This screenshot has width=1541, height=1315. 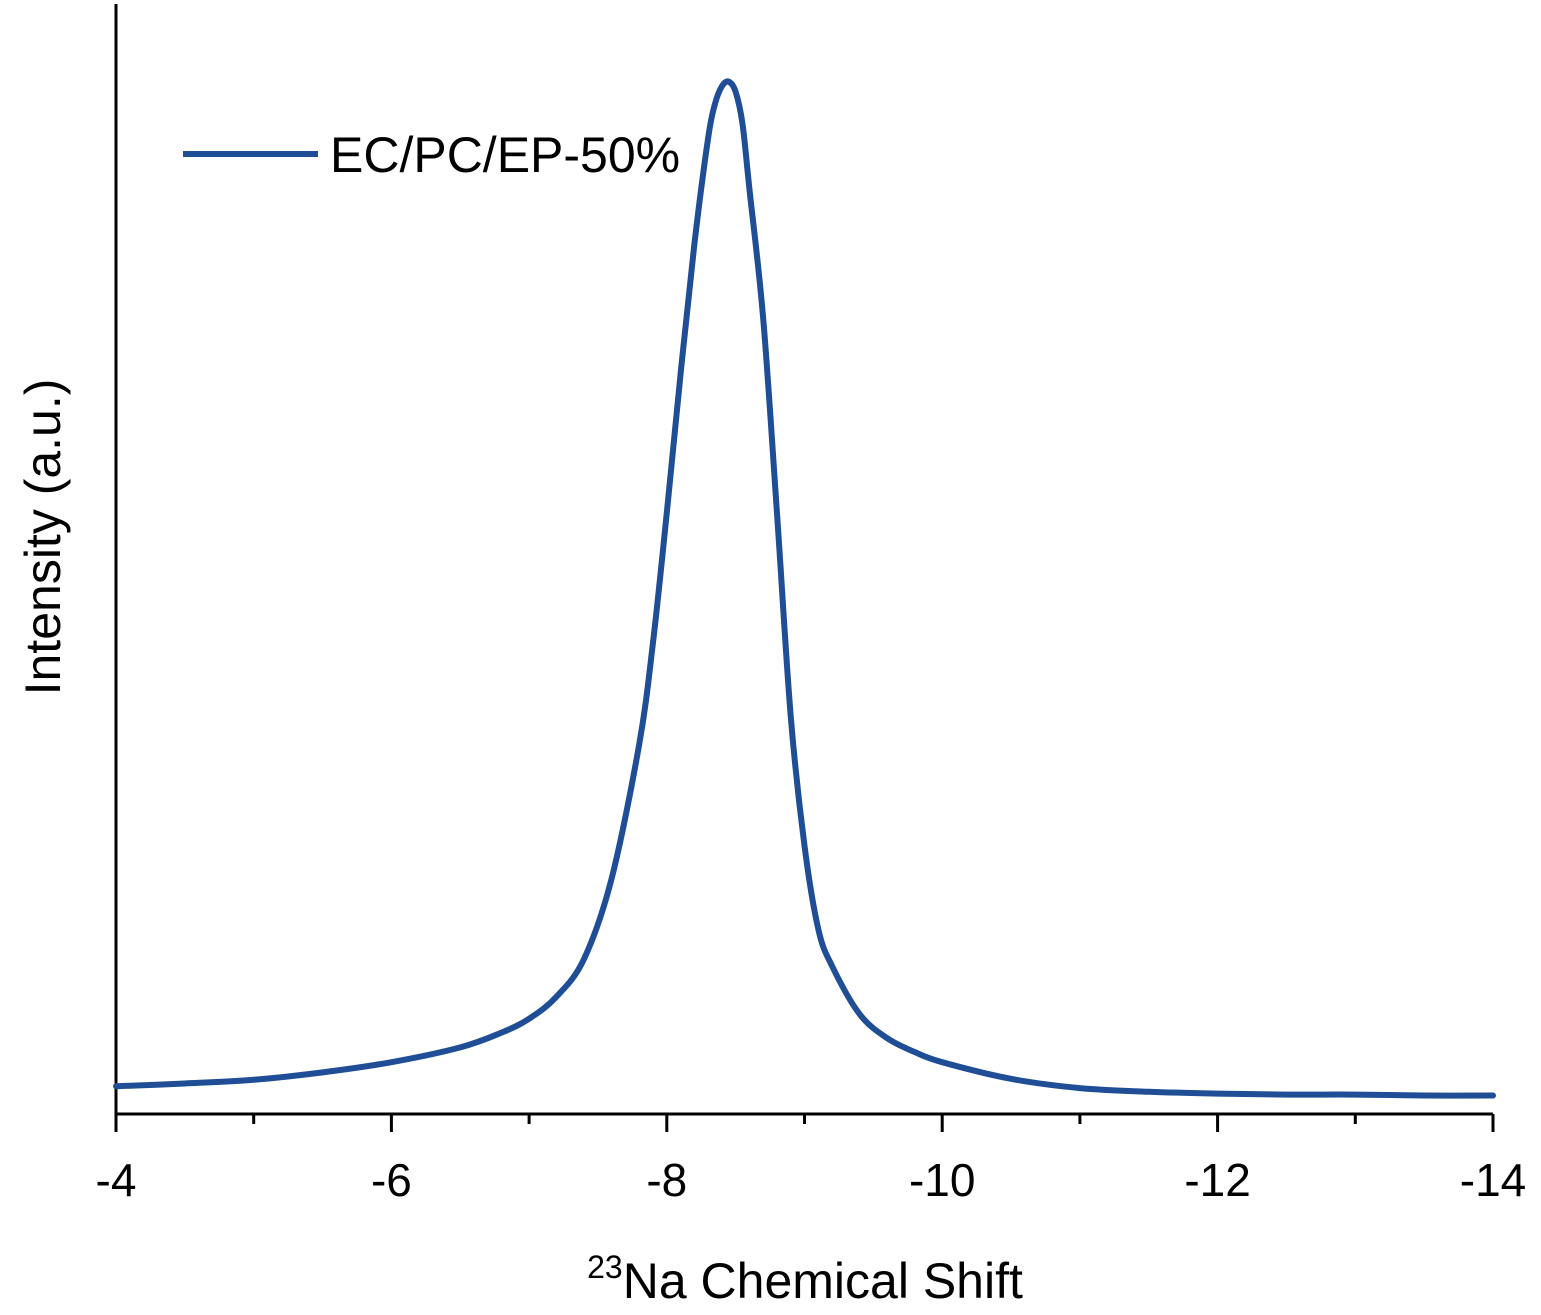 What do you see at coordinates (666, 1180) in the screenshot?
I see `x-tick-label-2: -8` at bounding box center [666, 1180].